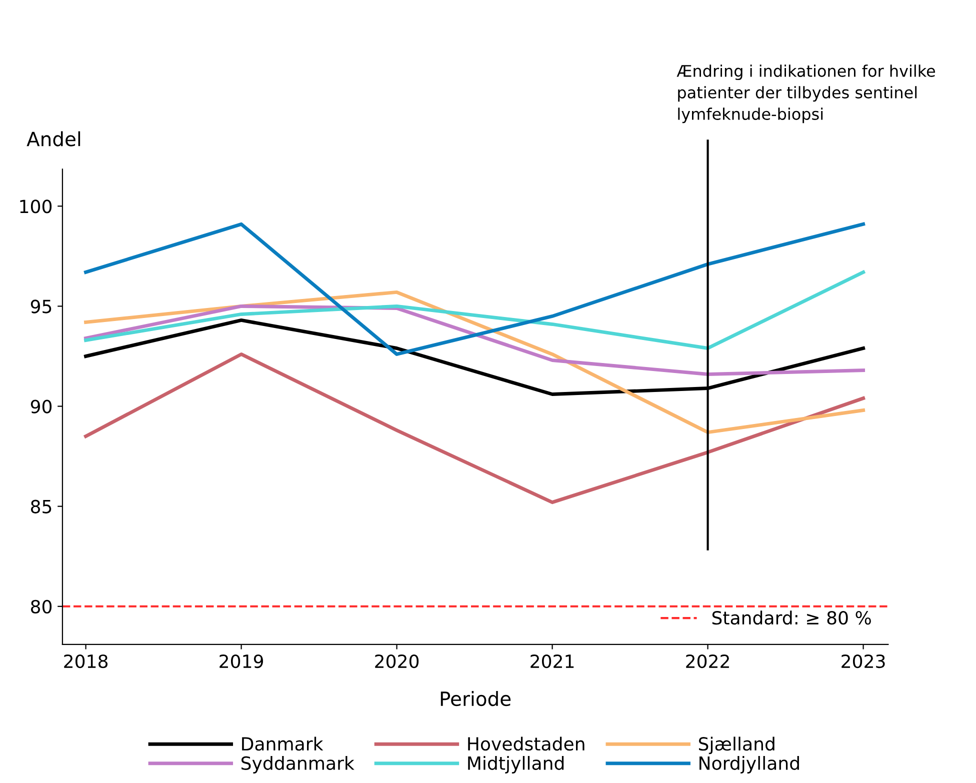 The image size is (976, 783). Describe the element at coordinates (241, 661) in the screenshot. I see `x-tick-label: 2019` at that location.